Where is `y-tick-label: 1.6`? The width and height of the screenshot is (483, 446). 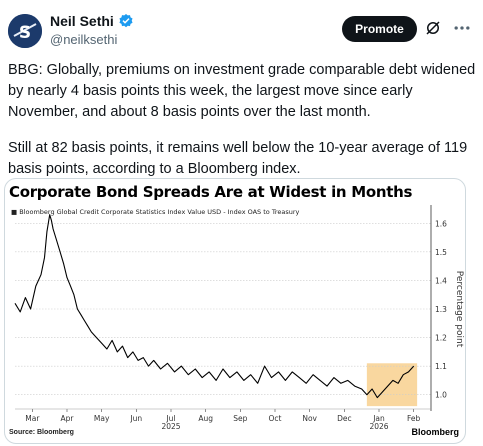
y-tick-label: 1.6 is located at coordinates (441, 223).